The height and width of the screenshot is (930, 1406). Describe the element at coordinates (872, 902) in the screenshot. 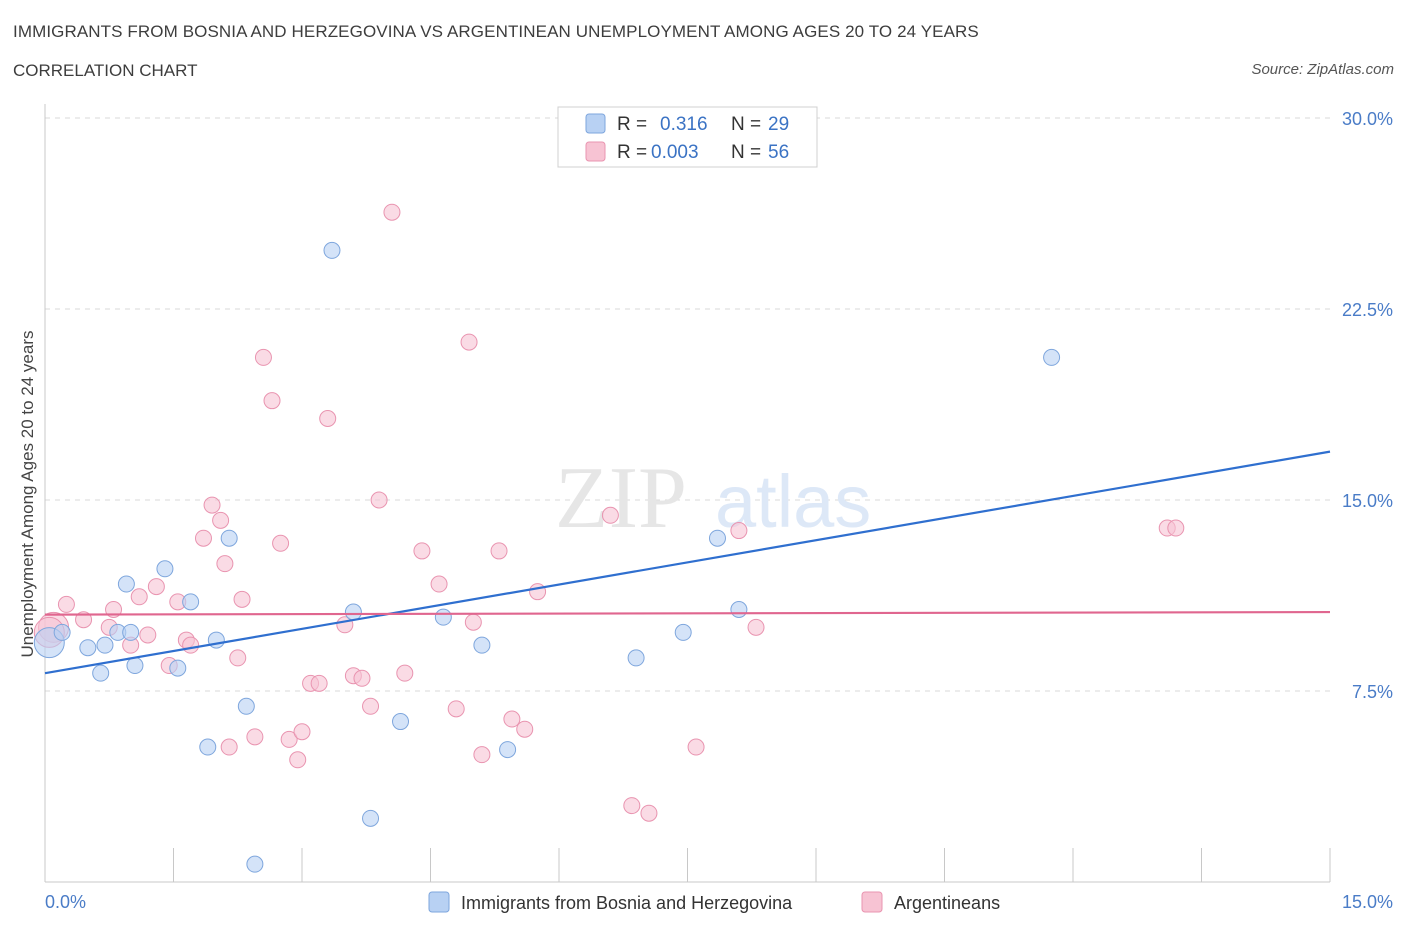

I see `bottom-legend-swatch-argentineans` at that location.